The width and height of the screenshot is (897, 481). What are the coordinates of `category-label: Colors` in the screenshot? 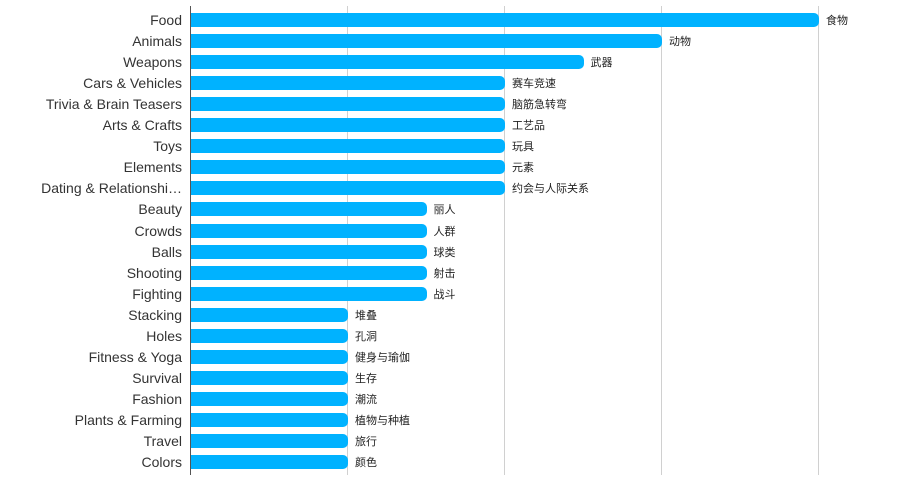 It's located at (161, 462).